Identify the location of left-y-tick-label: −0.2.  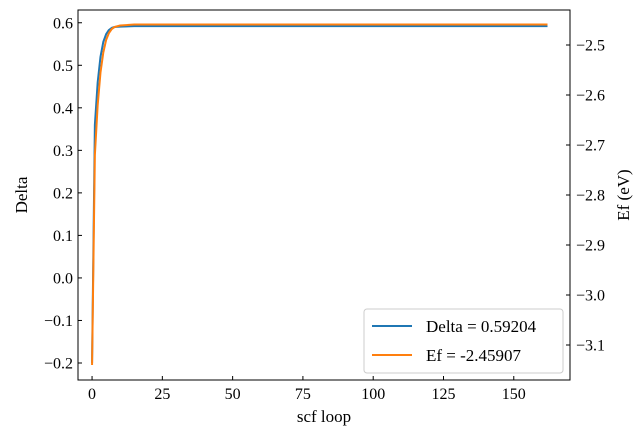
(58, 363).